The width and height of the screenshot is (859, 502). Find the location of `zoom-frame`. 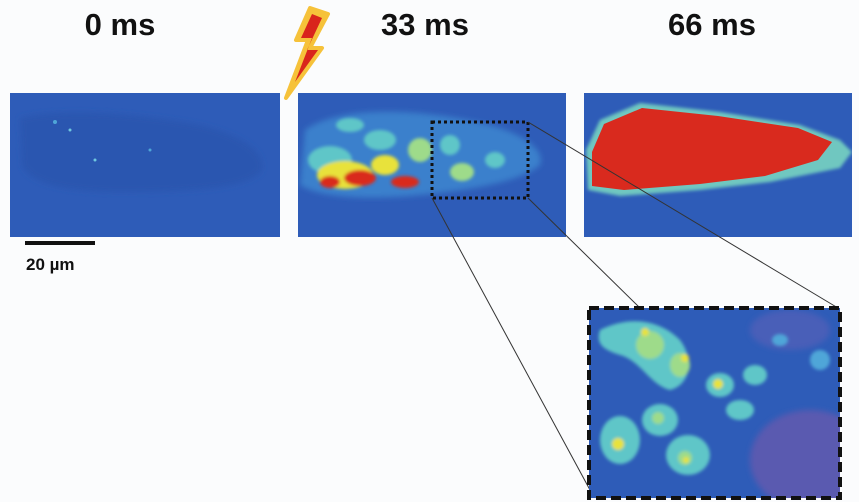

zoom-frame is located at coordinates (714, 403).